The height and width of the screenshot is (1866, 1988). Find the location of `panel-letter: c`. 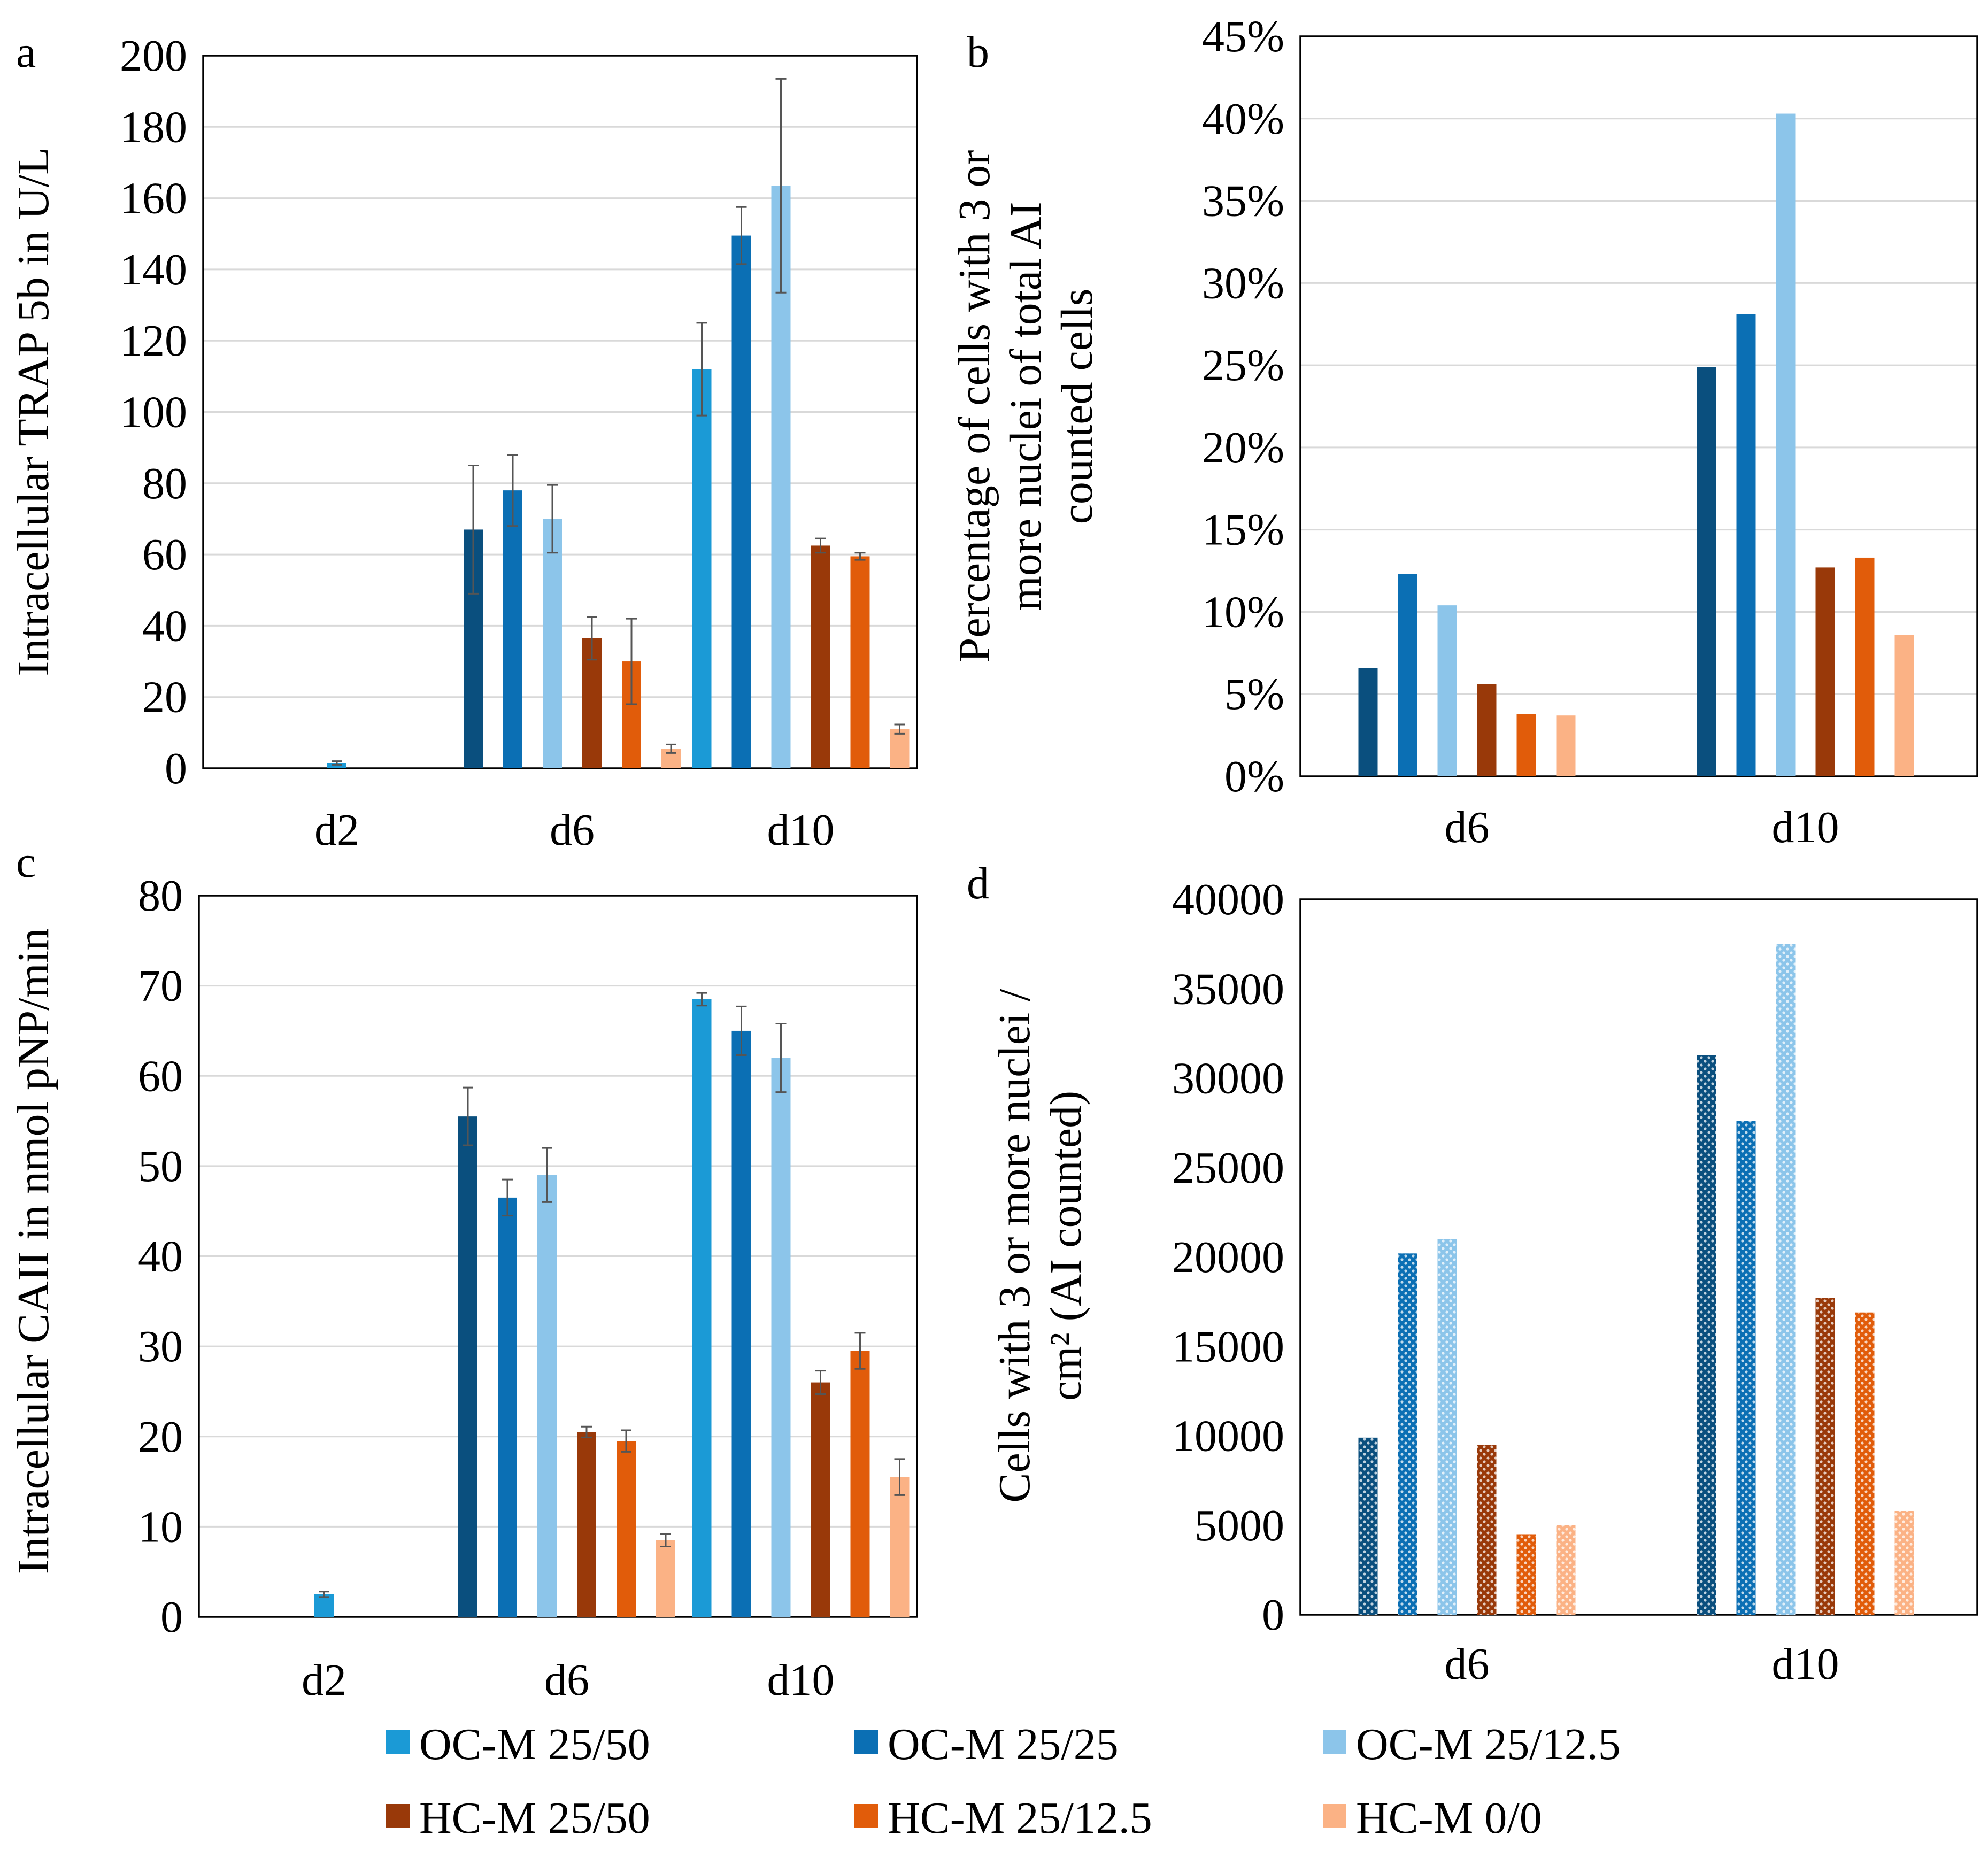

panel-letter: c is located at coordinates (26, 862).